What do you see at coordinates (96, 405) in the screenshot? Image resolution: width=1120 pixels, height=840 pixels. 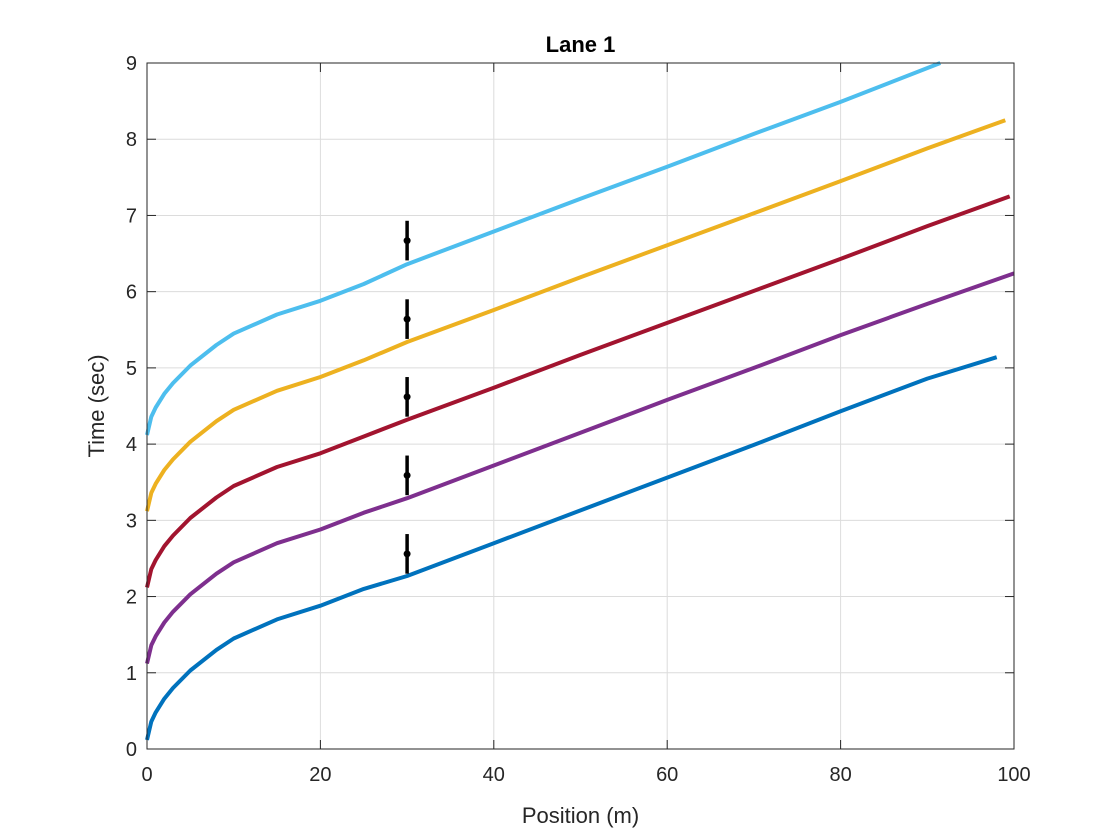 I see `y-axis-label: Time (sec)` at bounding box center [96, 405].